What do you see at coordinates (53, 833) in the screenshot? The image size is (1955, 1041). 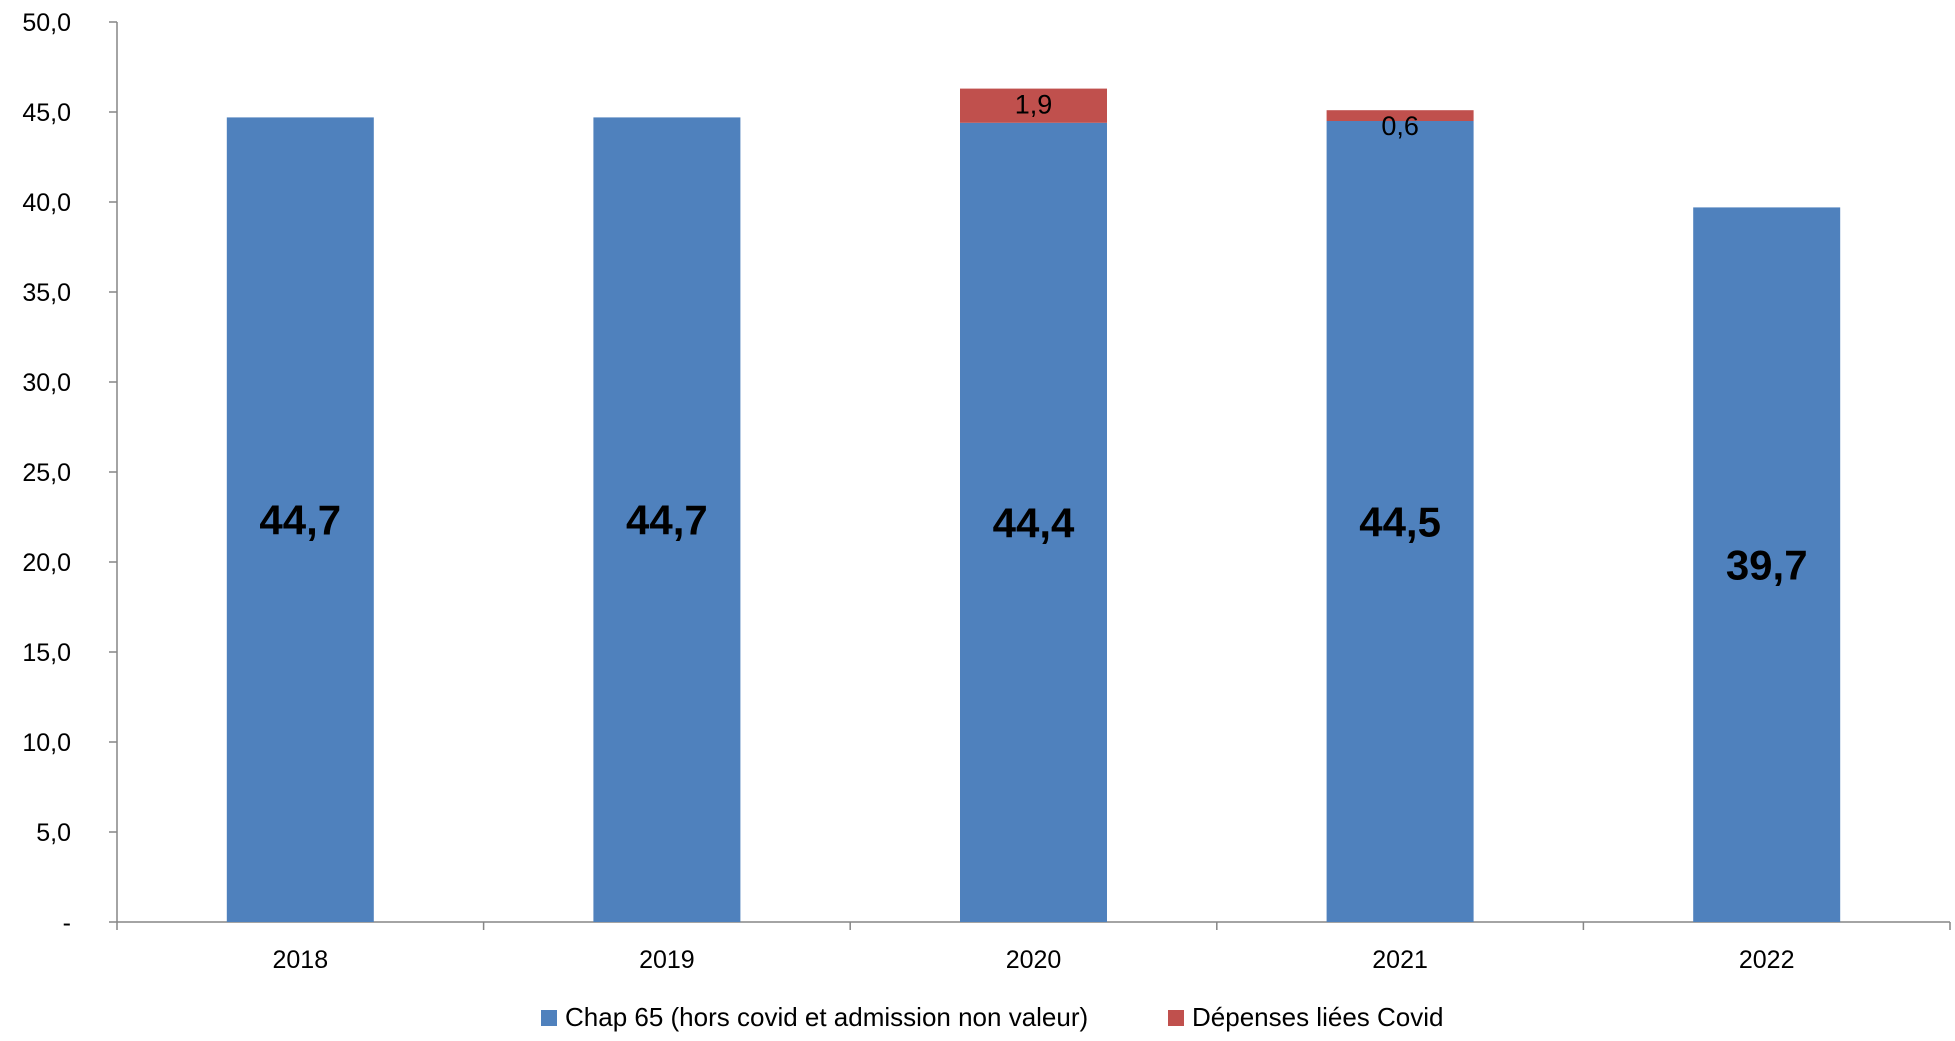 I see `y-tick-label: 5,0` at bounding box center [53, 833].